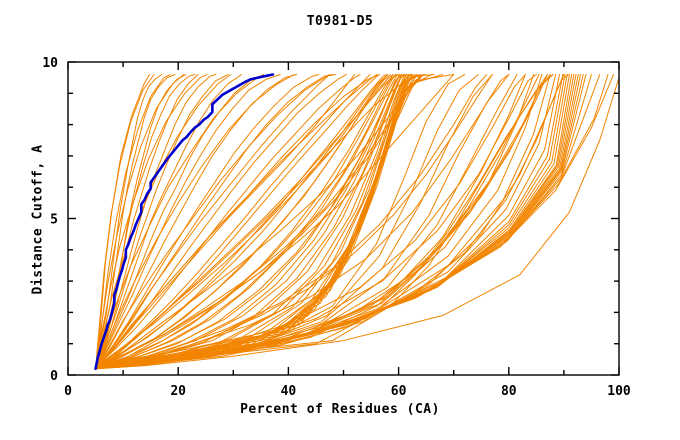 This screenshot has width=680, height=440. I want to click on x-tick-label-100: 100, so click(619, 391).